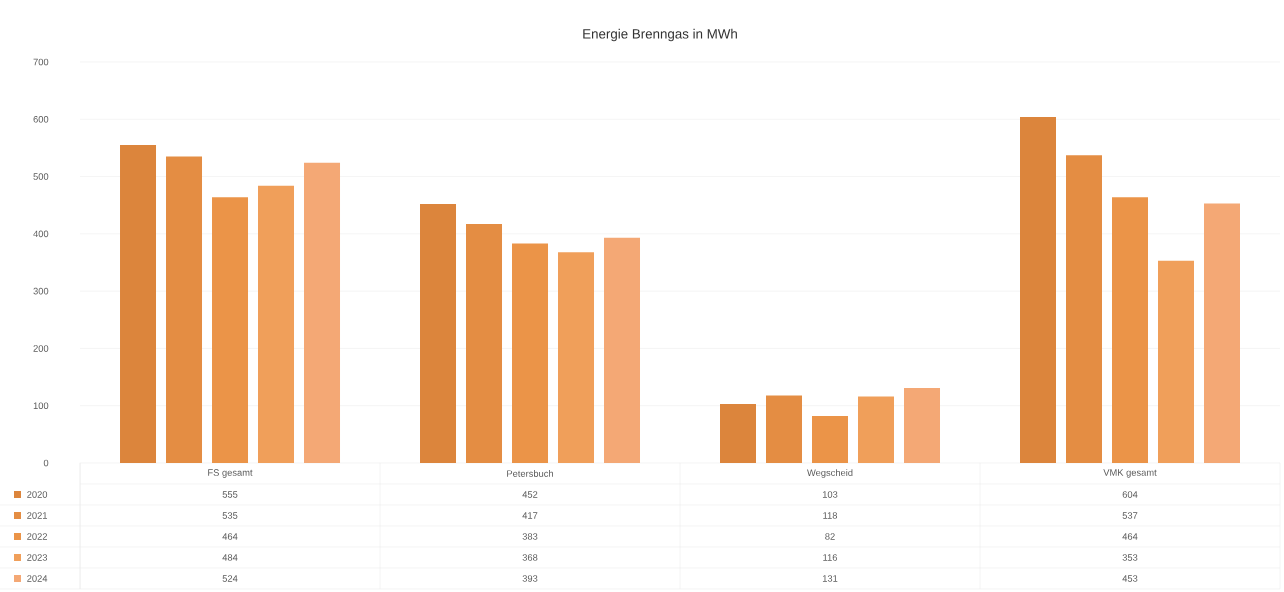 The height and width of the screenshot is (592, 1284). What do you see at coordinates (530, 578) in the screenshot?
I see `data-label: 393` at bounding box center [530, 578].